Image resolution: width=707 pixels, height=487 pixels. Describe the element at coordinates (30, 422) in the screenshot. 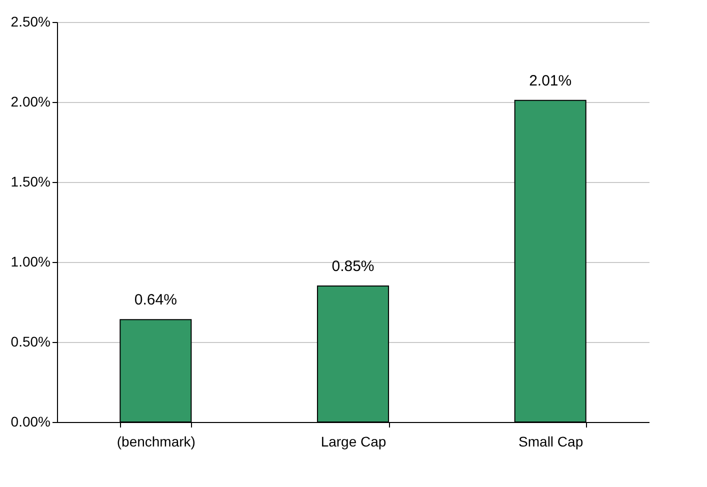

I see `y-tick-label: 0.00%` at that location.